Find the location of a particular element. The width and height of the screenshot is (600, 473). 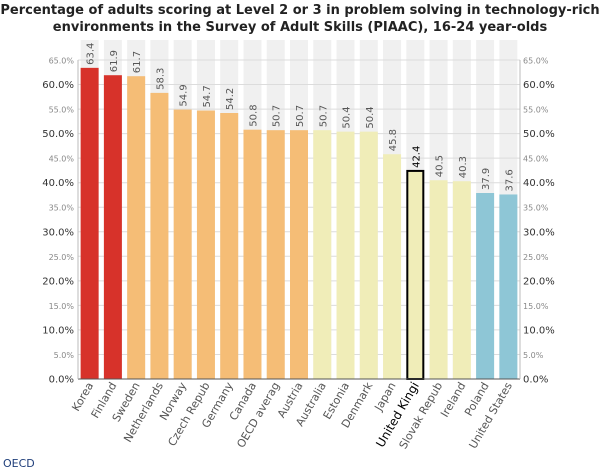

y-tick-label-right: 40.0% is located at coordinates (539, 183).